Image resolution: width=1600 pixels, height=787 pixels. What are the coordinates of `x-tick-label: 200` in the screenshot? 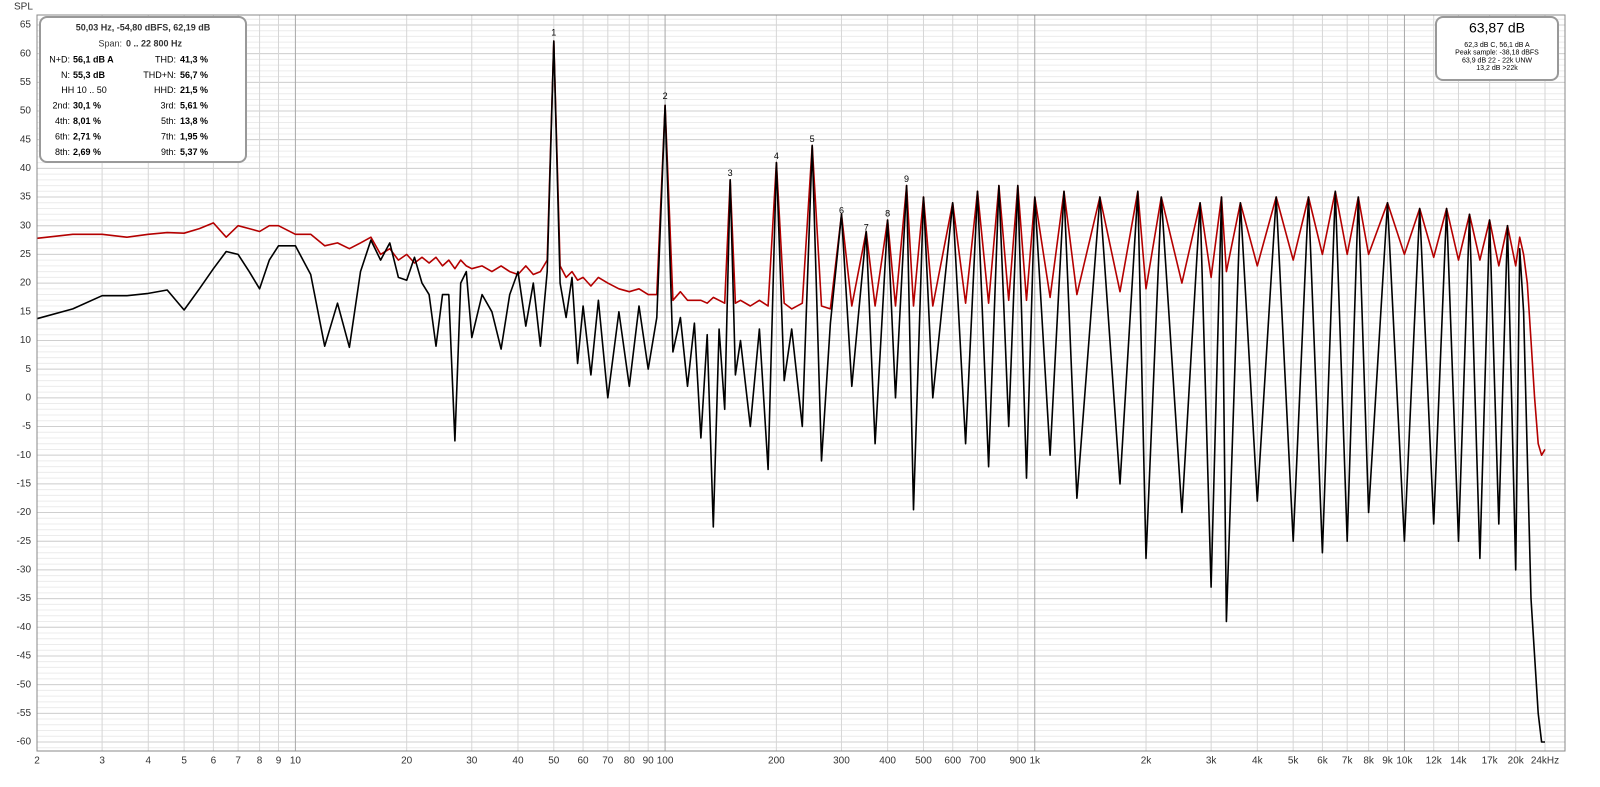 It's located at (776, 761).